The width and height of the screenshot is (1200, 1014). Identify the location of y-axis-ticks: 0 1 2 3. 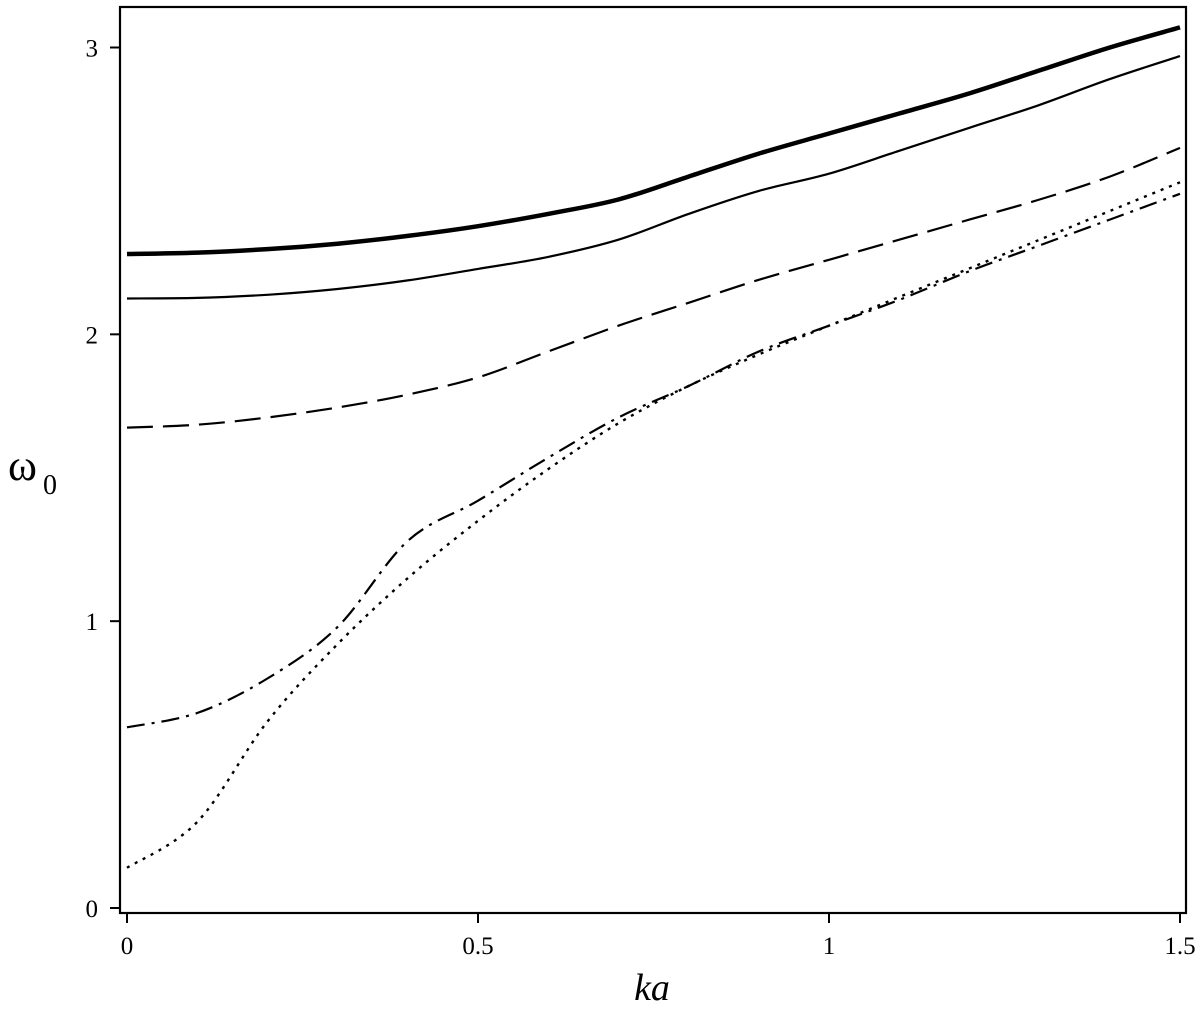
(103, 479).